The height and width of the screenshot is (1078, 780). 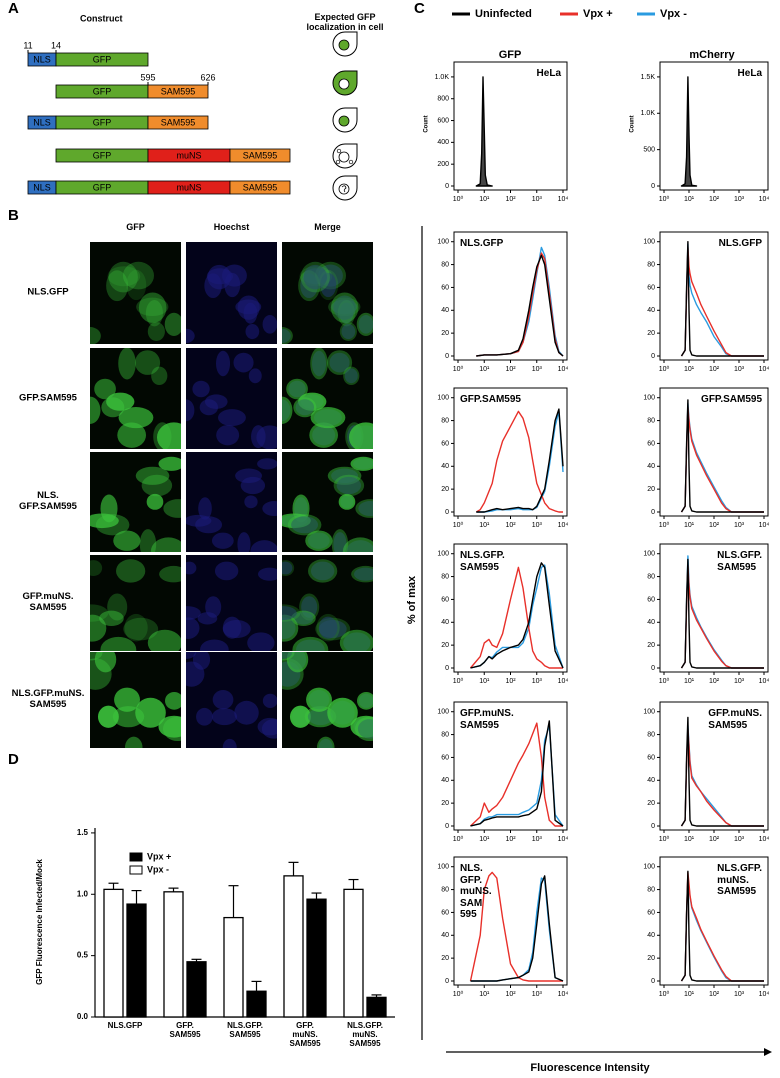 What do you see at coordinates (503, 14) in the screenshot?
I see `legend-label: Uninfected` at bounding box center [503, 14].